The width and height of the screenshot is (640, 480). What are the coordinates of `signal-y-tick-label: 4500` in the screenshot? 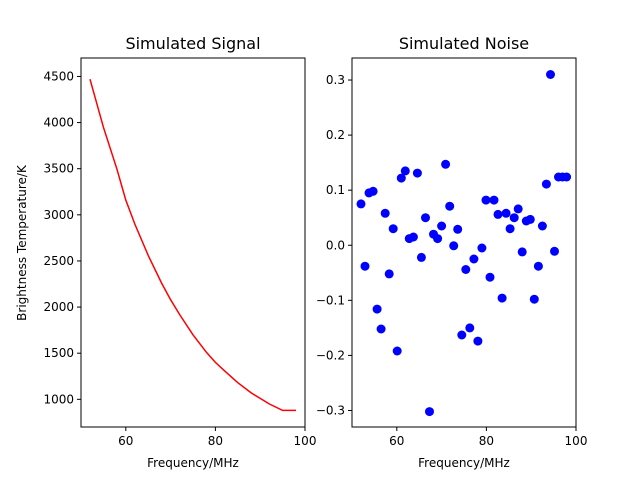 It's located at (58, 76).